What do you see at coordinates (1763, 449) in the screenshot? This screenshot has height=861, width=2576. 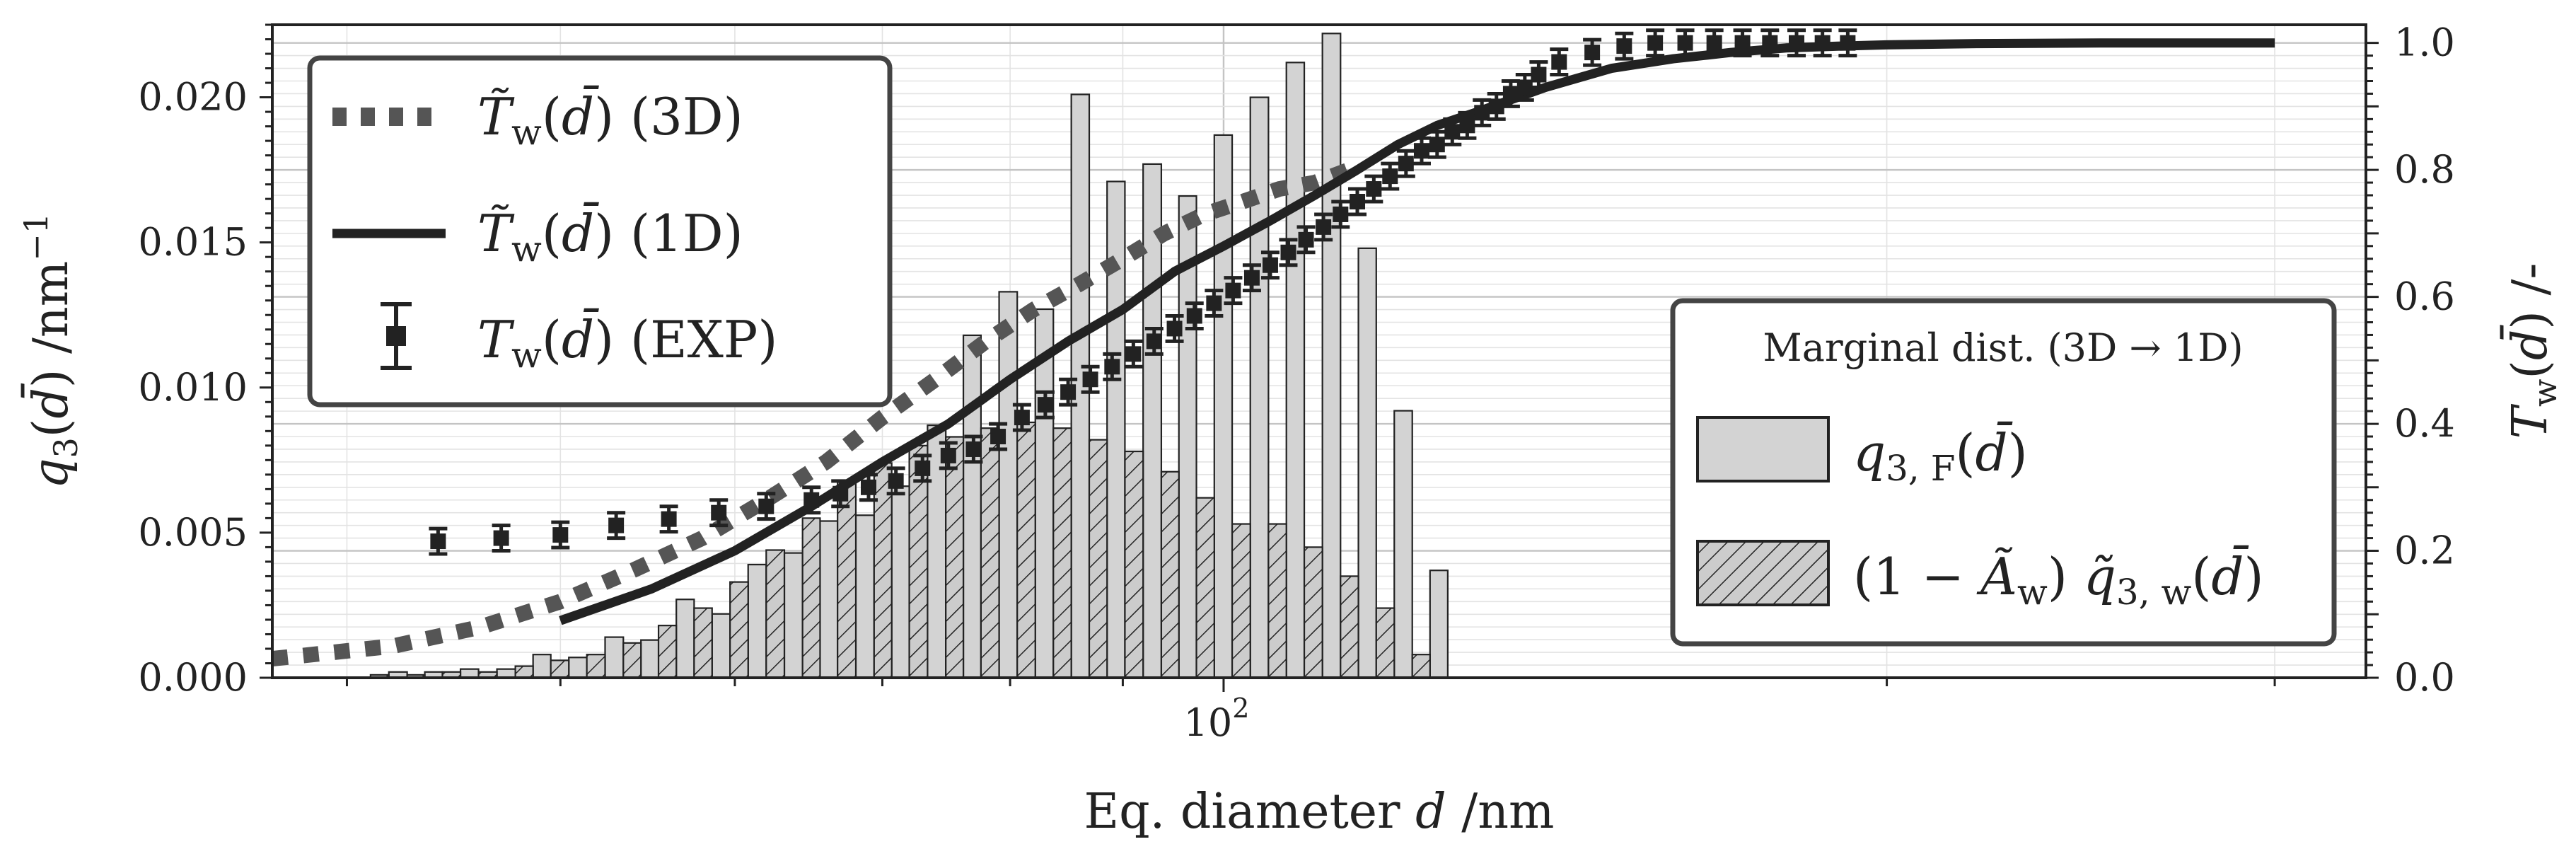 I see `legend-swatch-q3f` at bounding box center [1763, 449].